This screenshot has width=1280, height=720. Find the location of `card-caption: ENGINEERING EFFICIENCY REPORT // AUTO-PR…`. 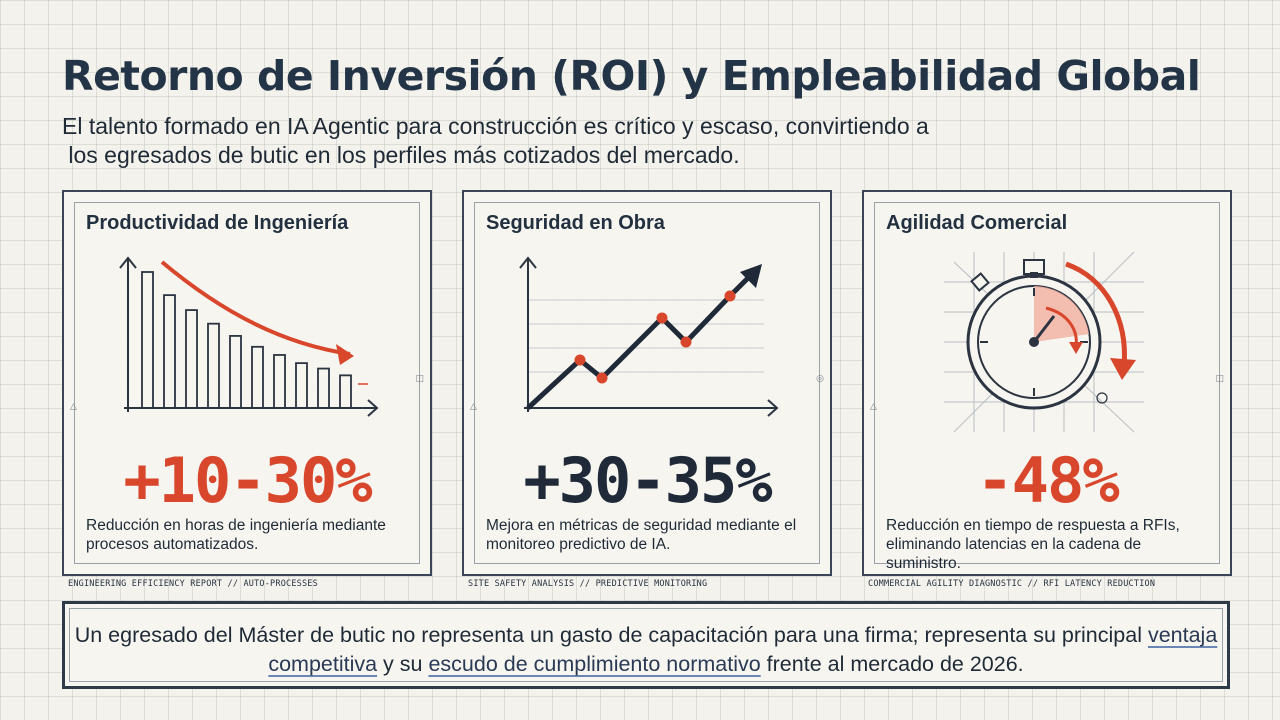

card-caption: ENGINEERING EFFICIENCY REPORT // AUTO-PR… is located at coordinates (193, 584).